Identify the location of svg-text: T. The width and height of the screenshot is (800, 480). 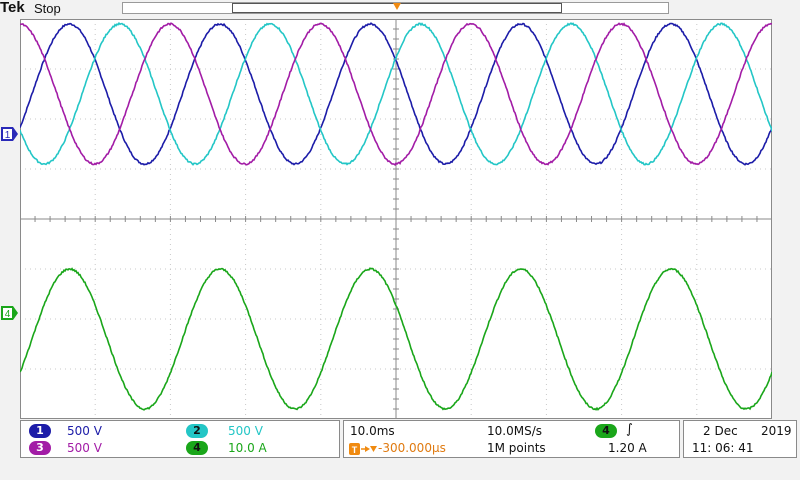
(355, 450).